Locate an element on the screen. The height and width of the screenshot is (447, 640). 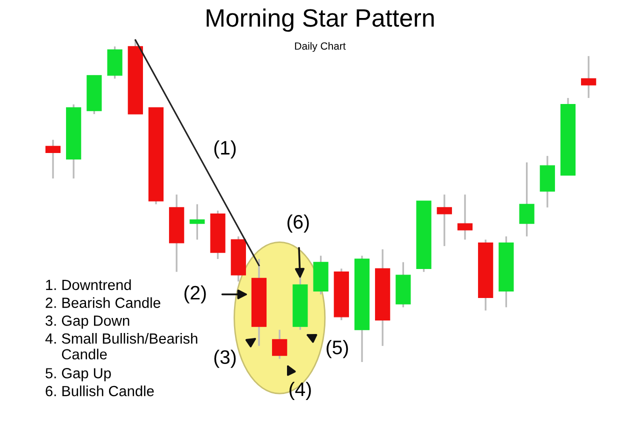
chart-subtitle: Daily Chart is located at coordinates (320, 47).